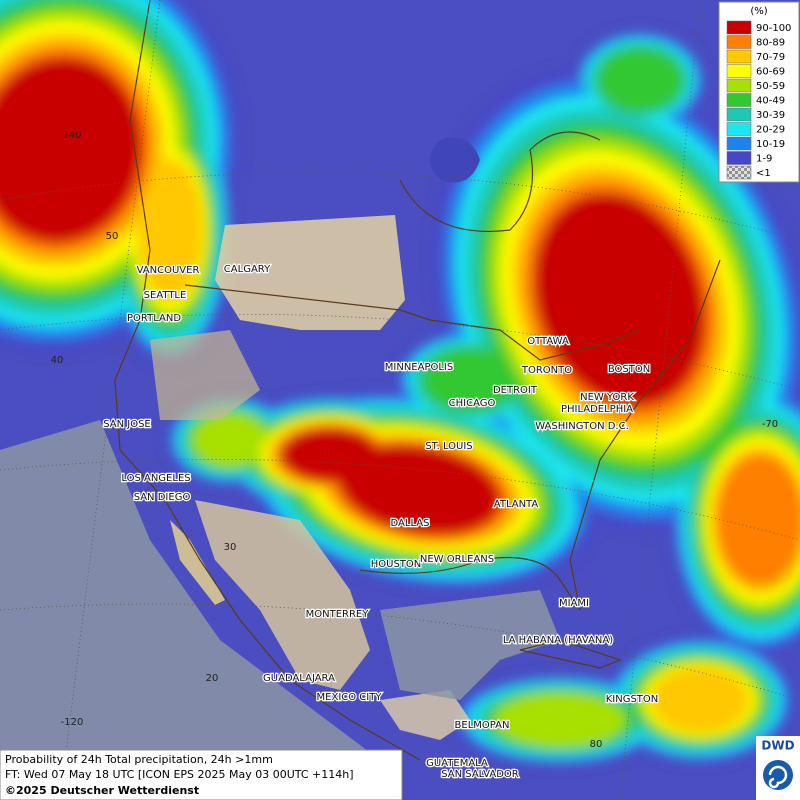 The width and height of the screenshot is (800, 800). Describe the element at coordinates (778, 768) in the screenshot. I see `dwd-logo: DWD` at that location.